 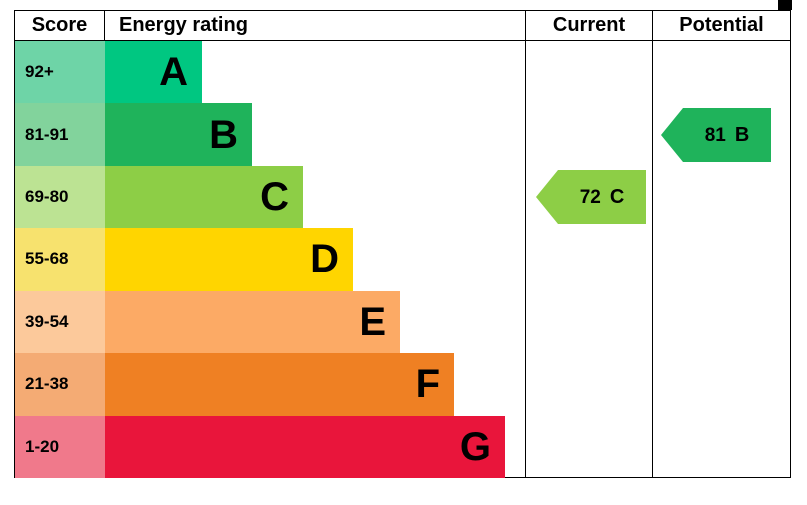 I want to click on header-potential: Potential, so click(x=721, y=25).